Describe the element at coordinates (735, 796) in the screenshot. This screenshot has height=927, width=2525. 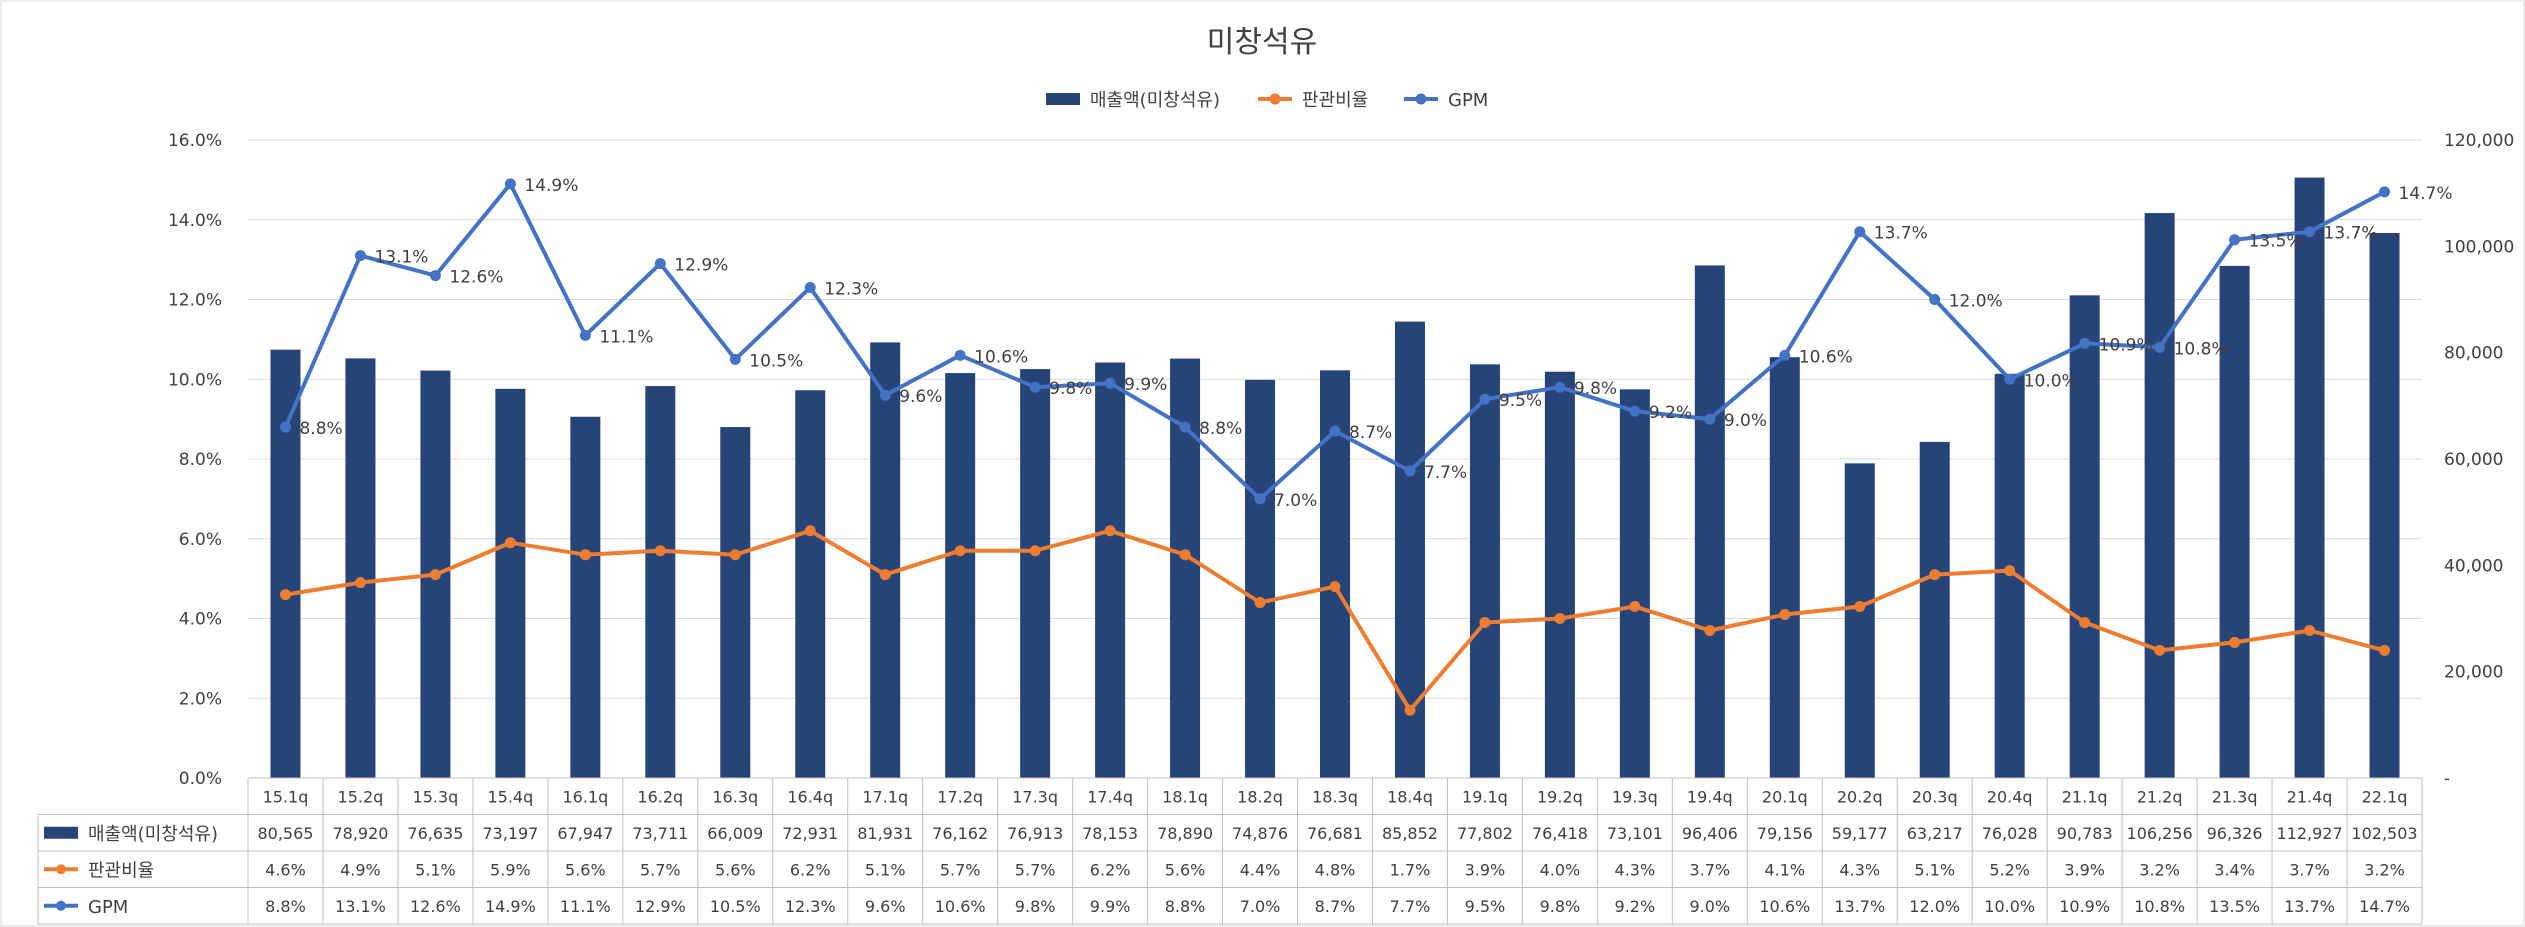
I see `category-label: 16.3q` at that location.